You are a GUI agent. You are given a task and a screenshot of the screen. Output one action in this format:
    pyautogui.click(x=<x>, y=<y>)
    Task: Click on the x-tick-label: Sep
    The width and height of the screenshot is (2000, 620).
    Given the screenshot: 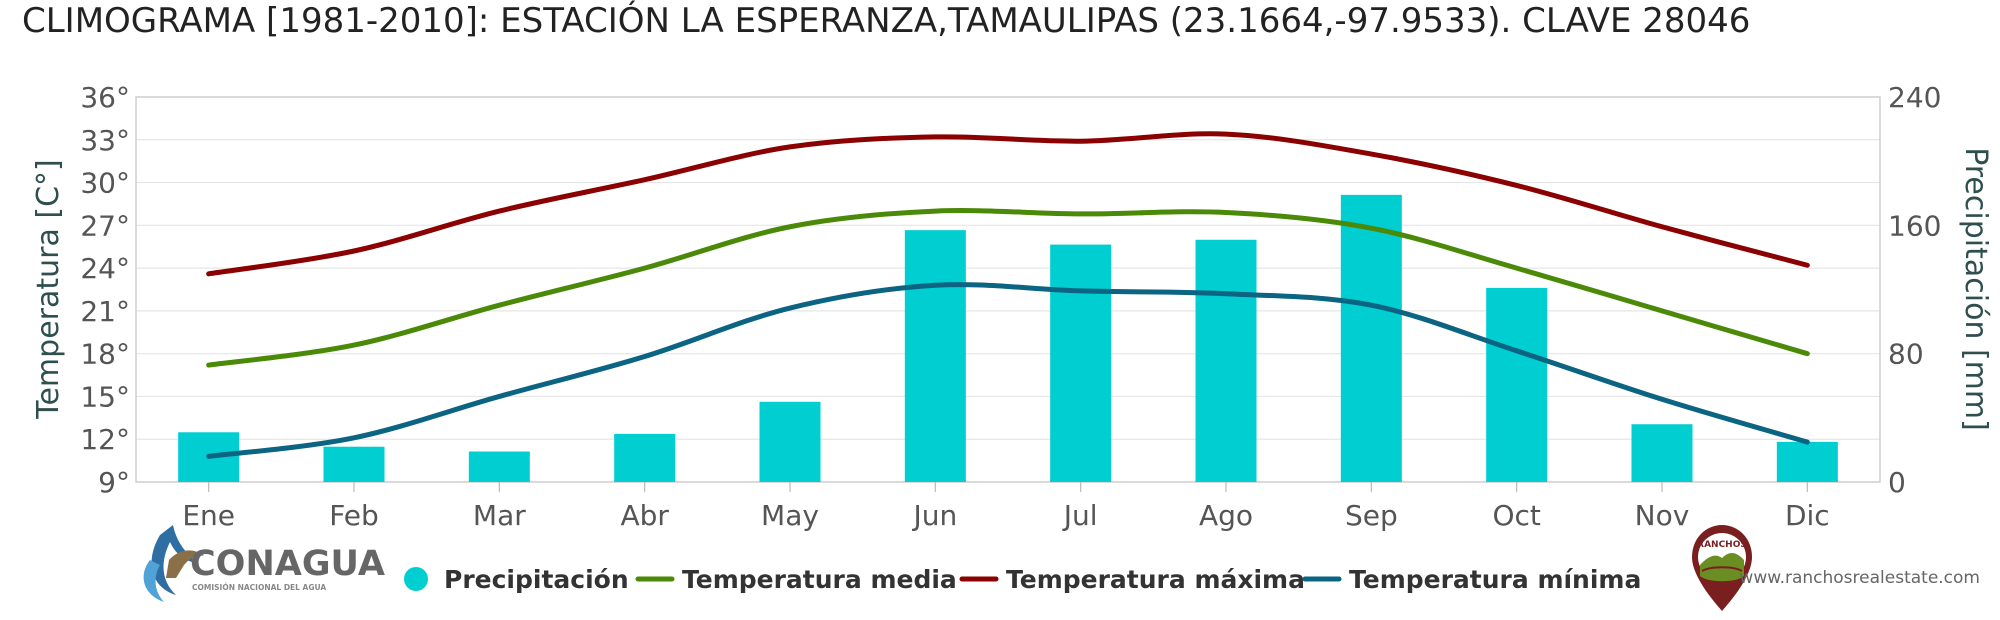 What is the action you would take?
    pyautogui.click(x=1371, y=515)
    